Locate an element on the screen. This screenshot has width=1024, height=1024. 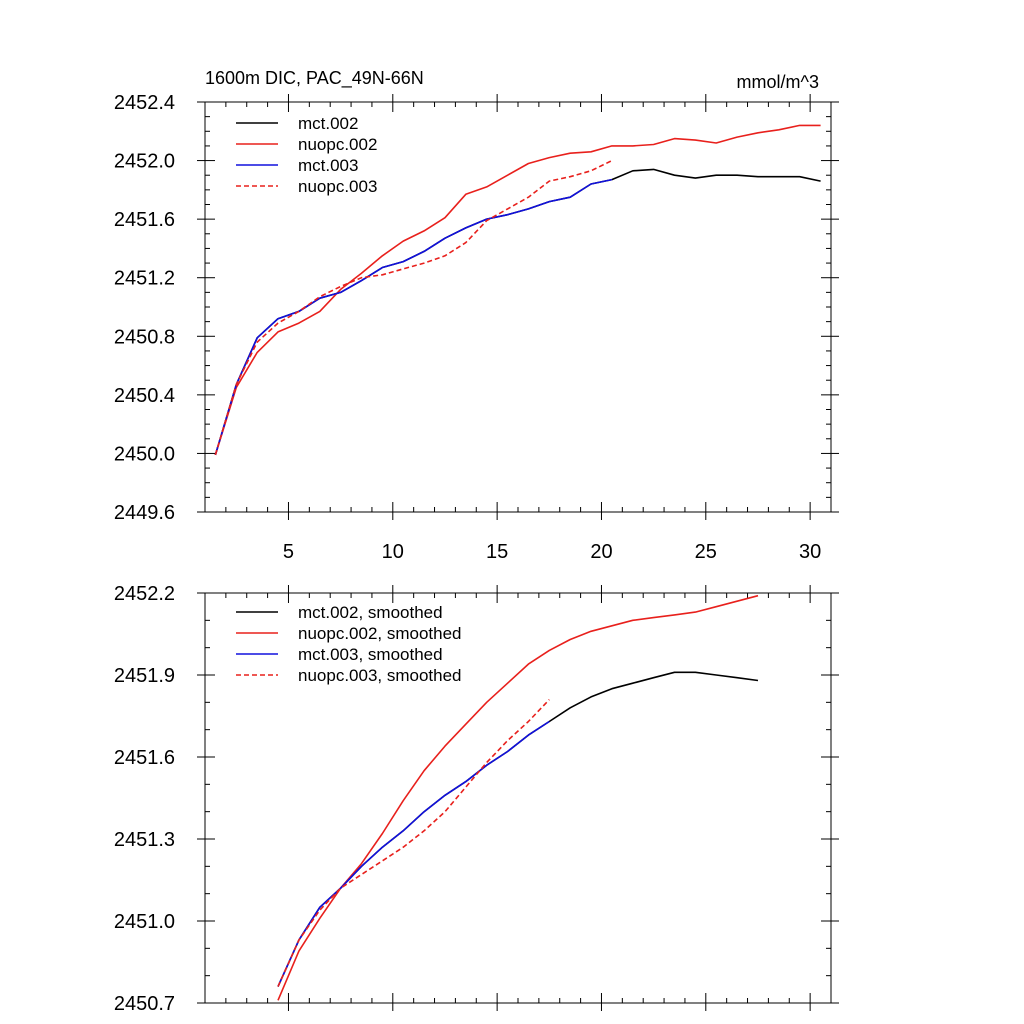
units-label: mmol/m^3 is located at coordinates (778, 82).